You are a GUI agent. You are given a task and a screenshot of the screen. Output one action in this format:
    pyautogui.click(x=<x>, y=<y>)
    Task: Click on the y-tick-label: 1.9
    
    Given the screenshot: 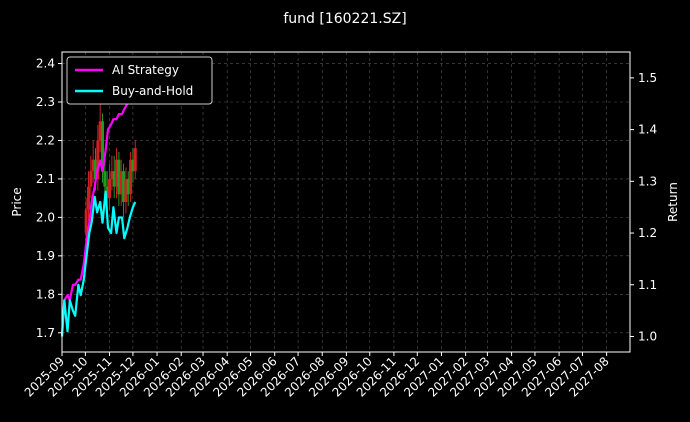 What is the action you would take?
    pyautogui.click(x=45, y=256)
    